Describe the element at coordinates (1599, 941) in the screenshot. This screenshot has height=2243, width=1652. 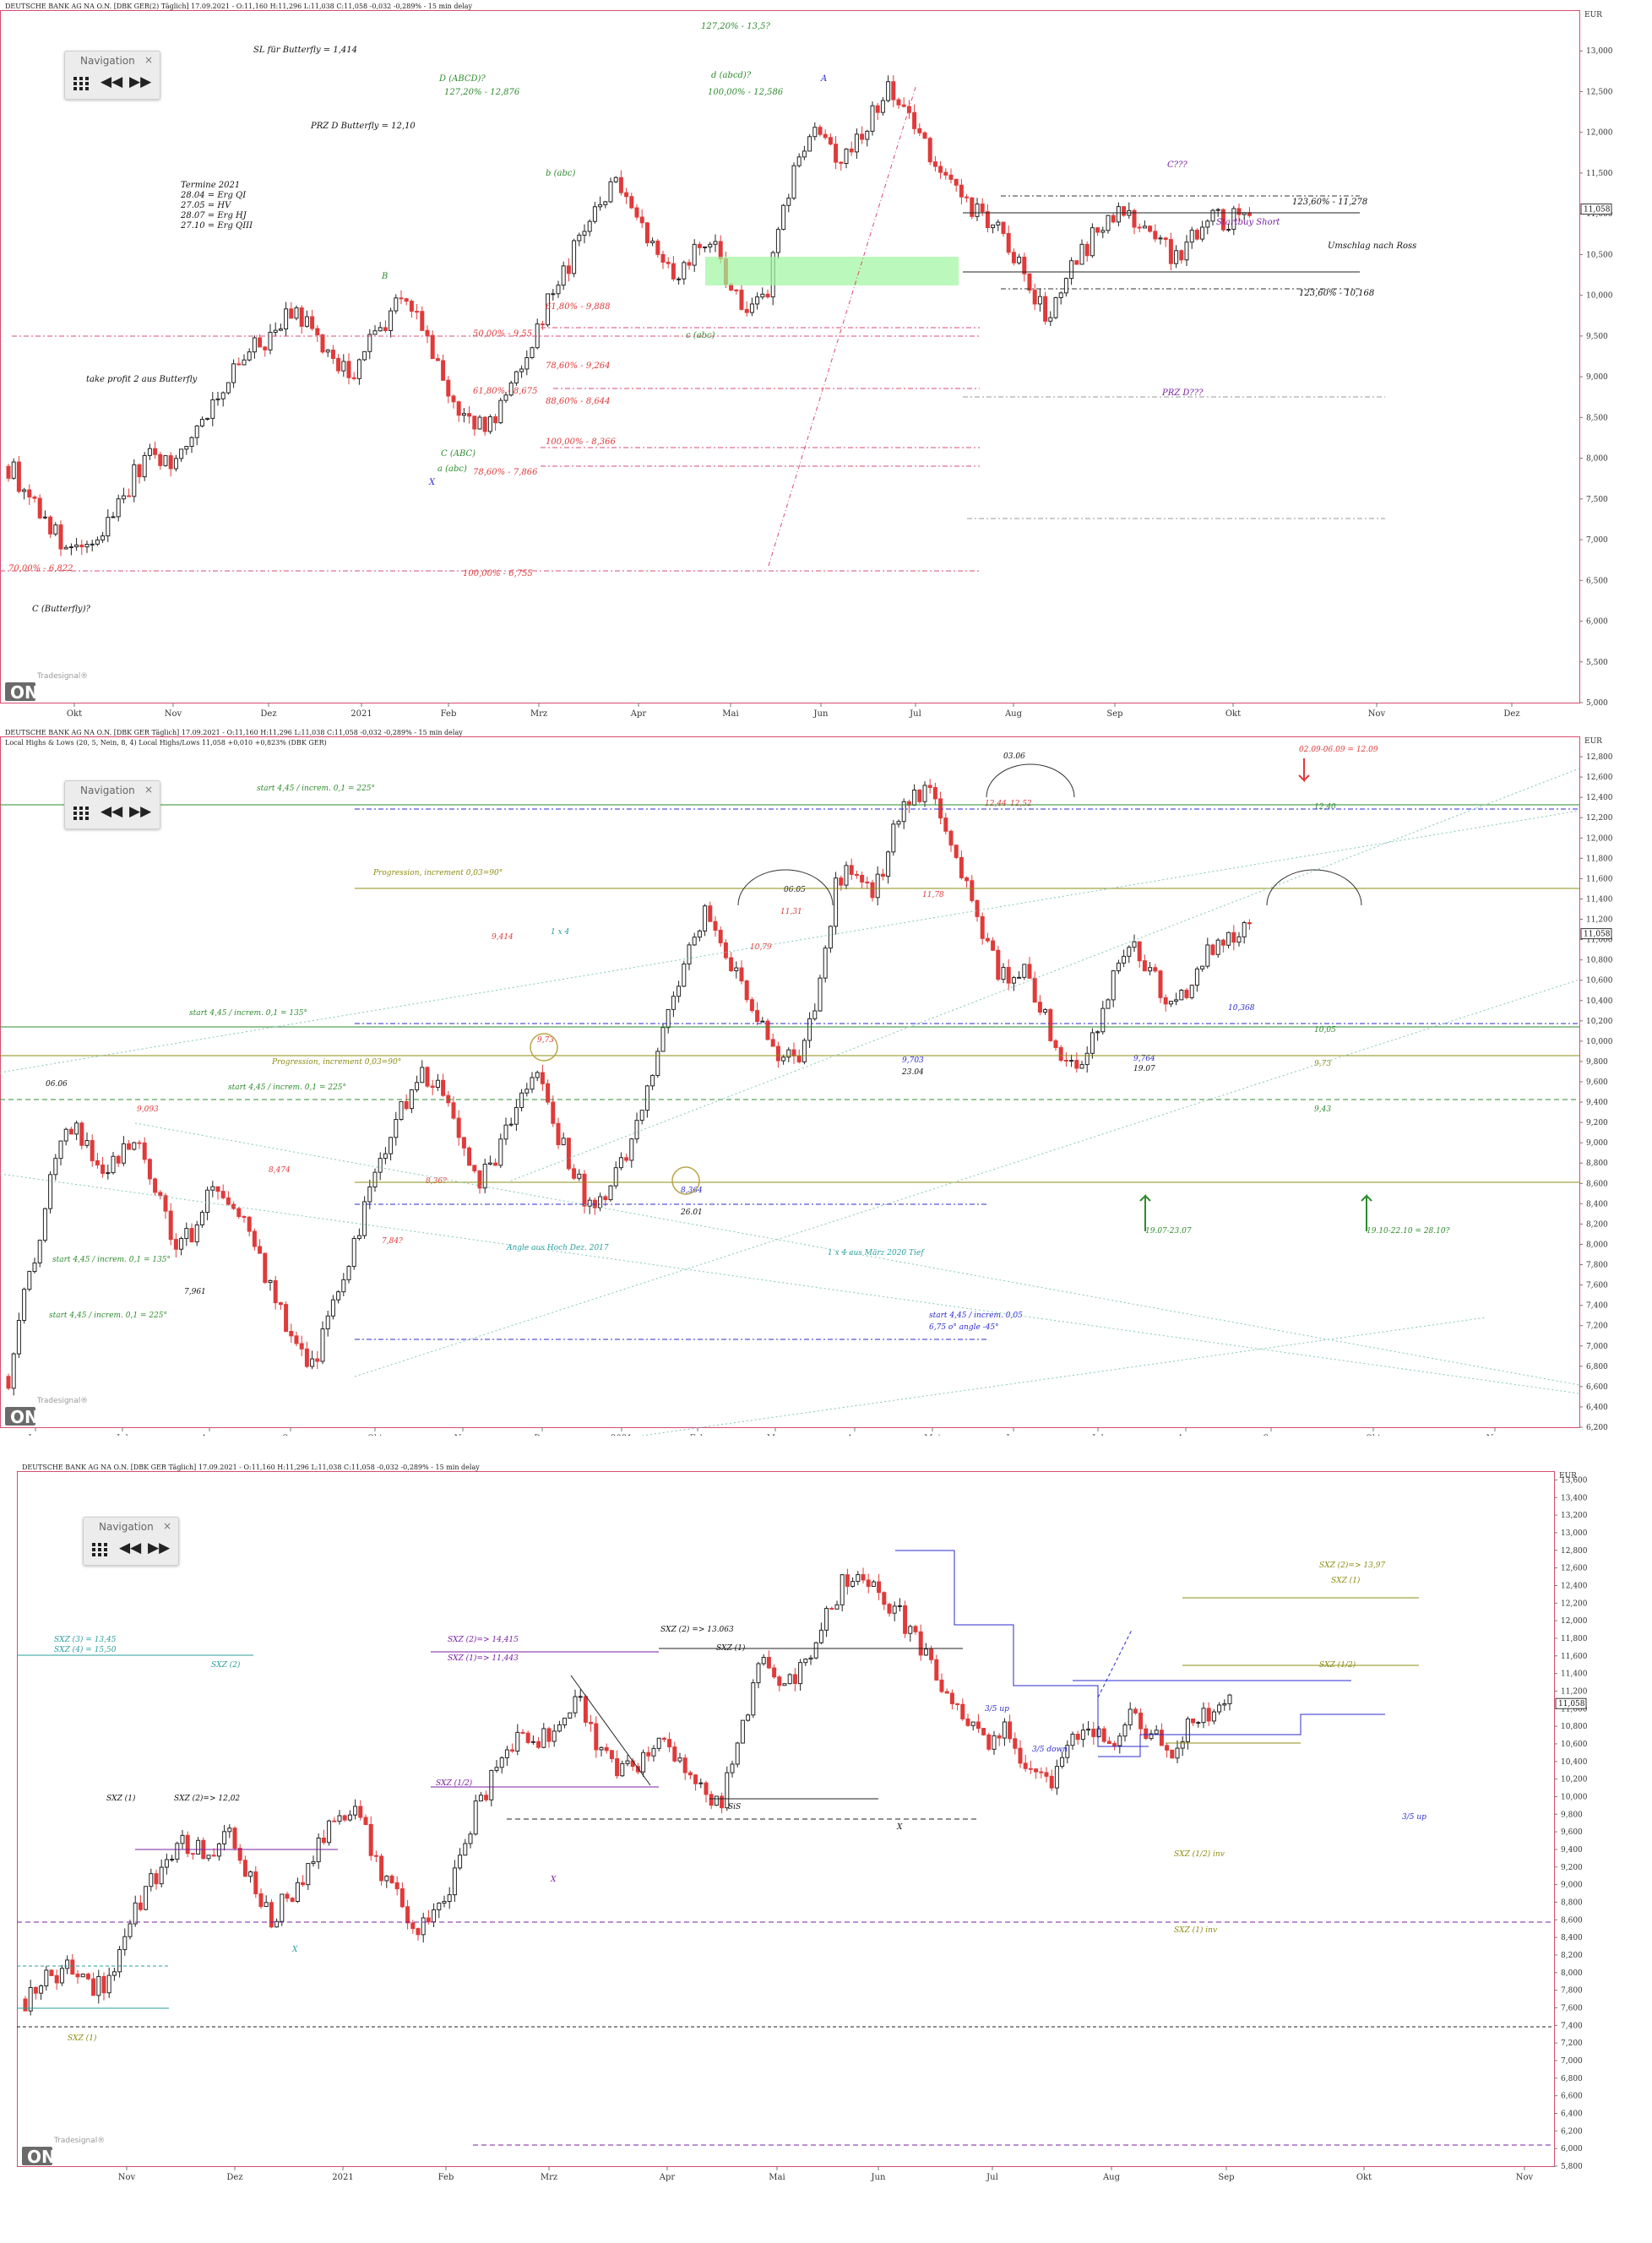
I see `y-tick-label: 11,000` at that location.